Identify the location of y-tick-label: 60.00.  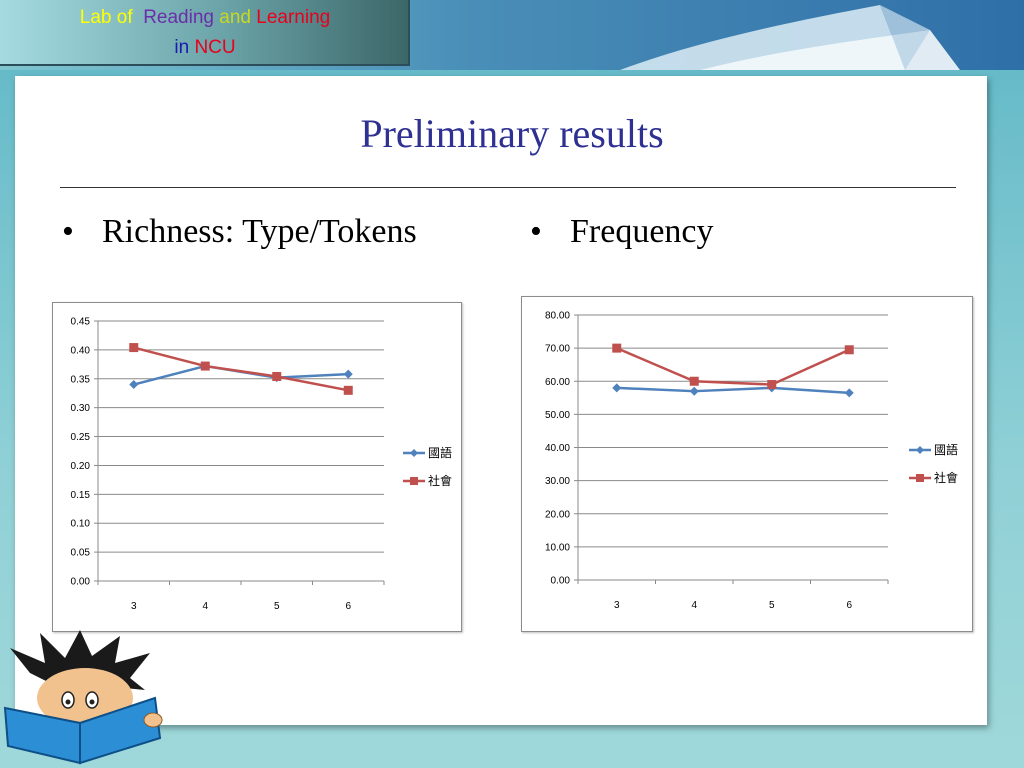
(557, 382).